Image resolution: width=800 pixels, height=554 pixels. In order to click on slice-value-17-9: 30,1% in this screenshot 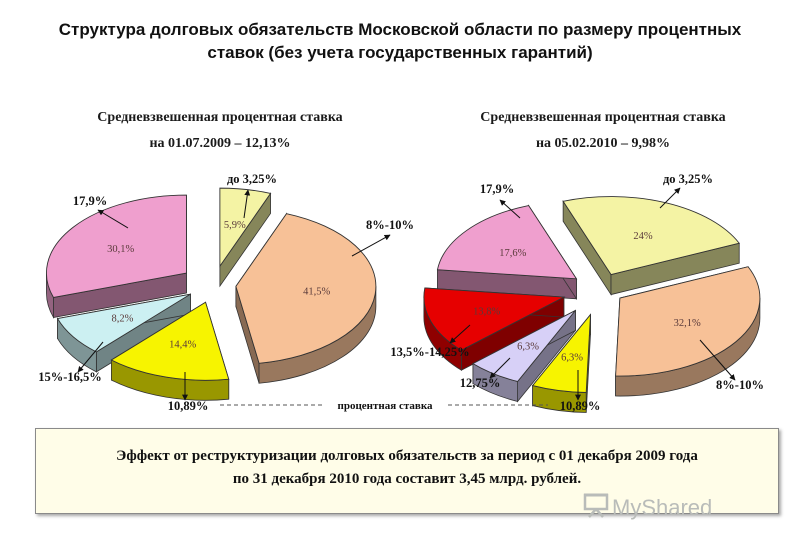, I will do `click(120, 249)`.